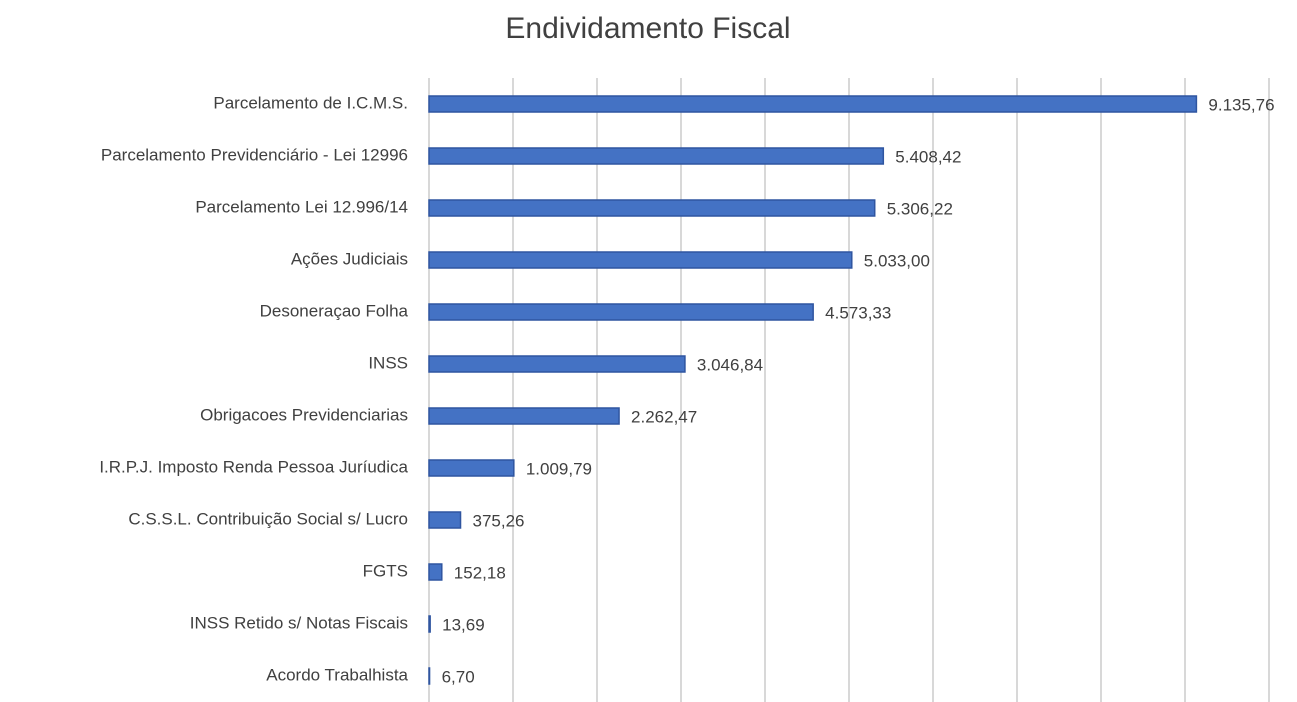 This screenshot has width=1297, height=702. Describe the element at coordinates (463, 624) in the screenshot. I see `data-label: 13,69` at that location.